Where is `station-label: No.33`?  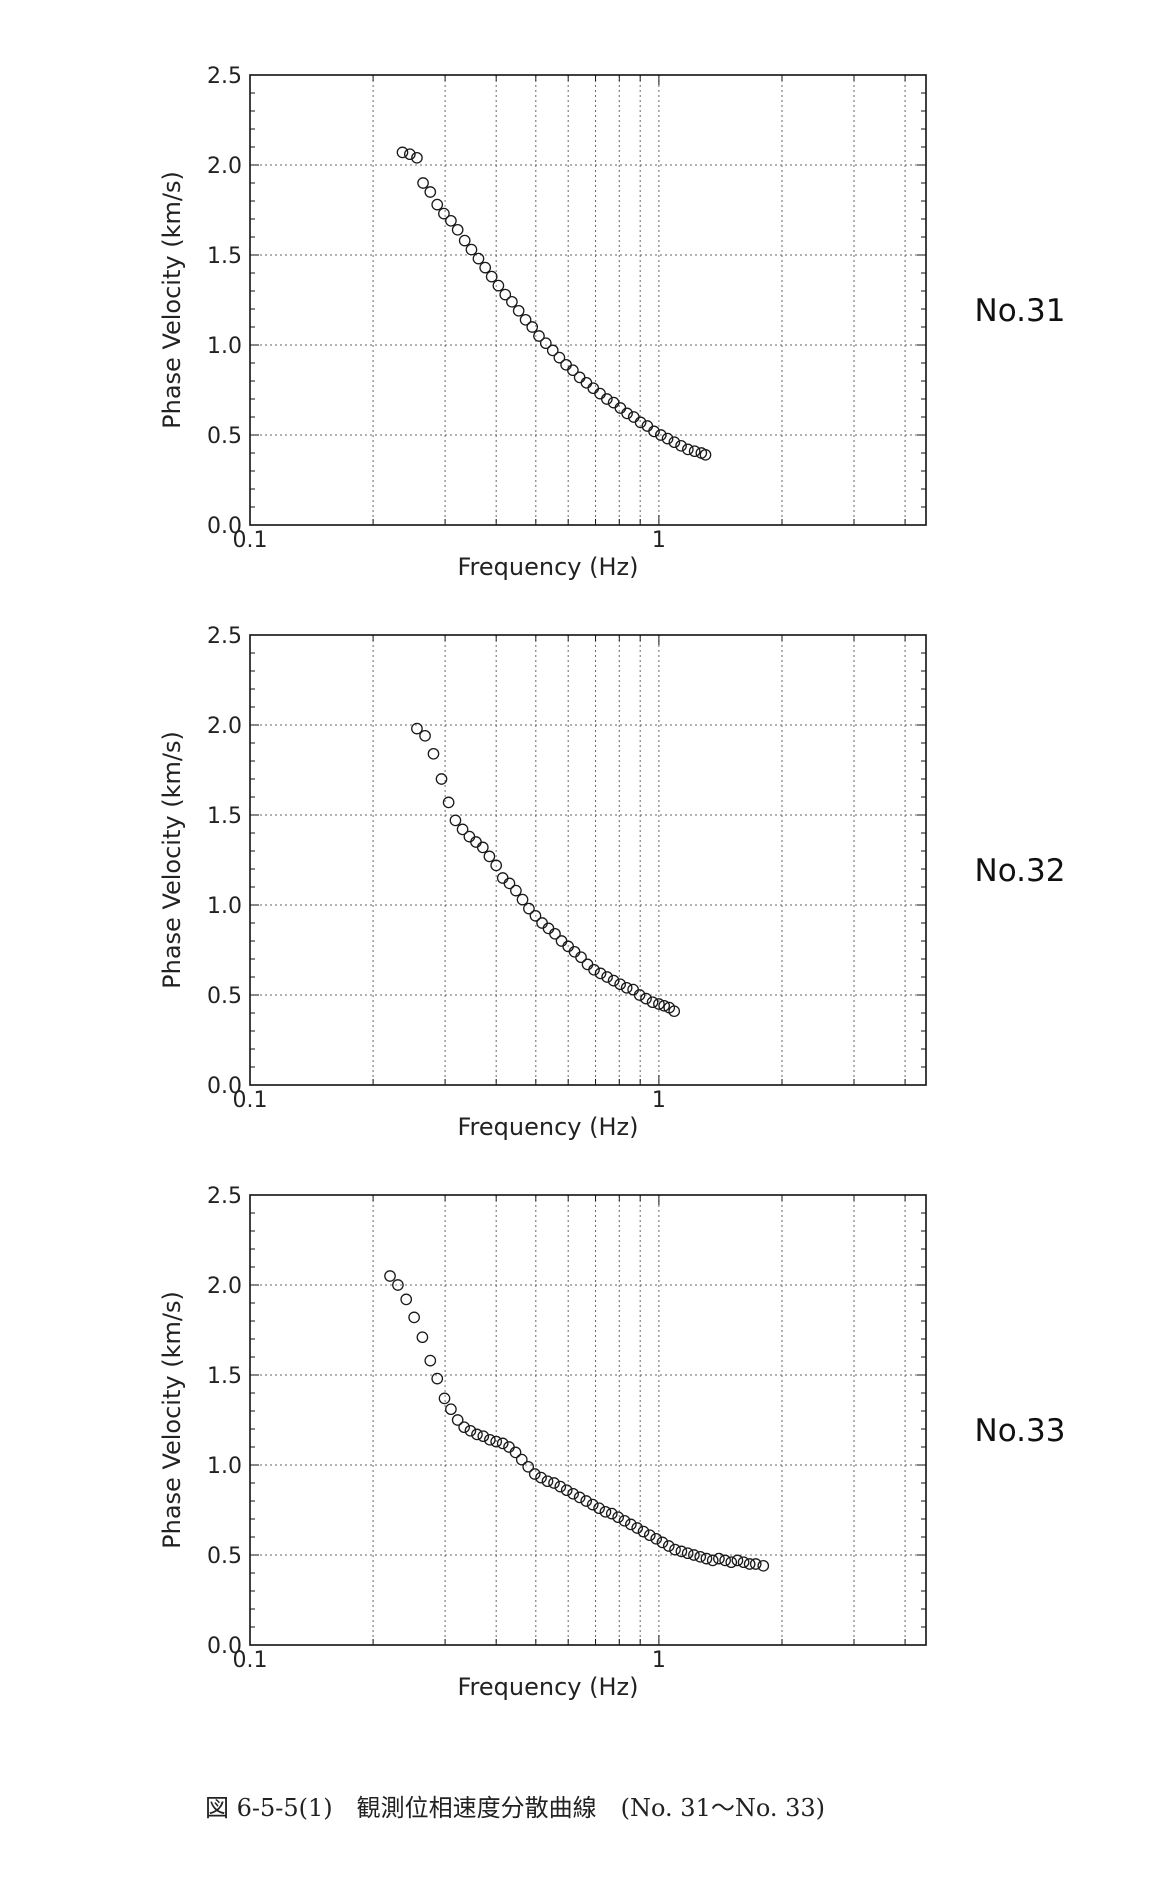
station-label: No.33 is located at coordinates (1020, 1431).